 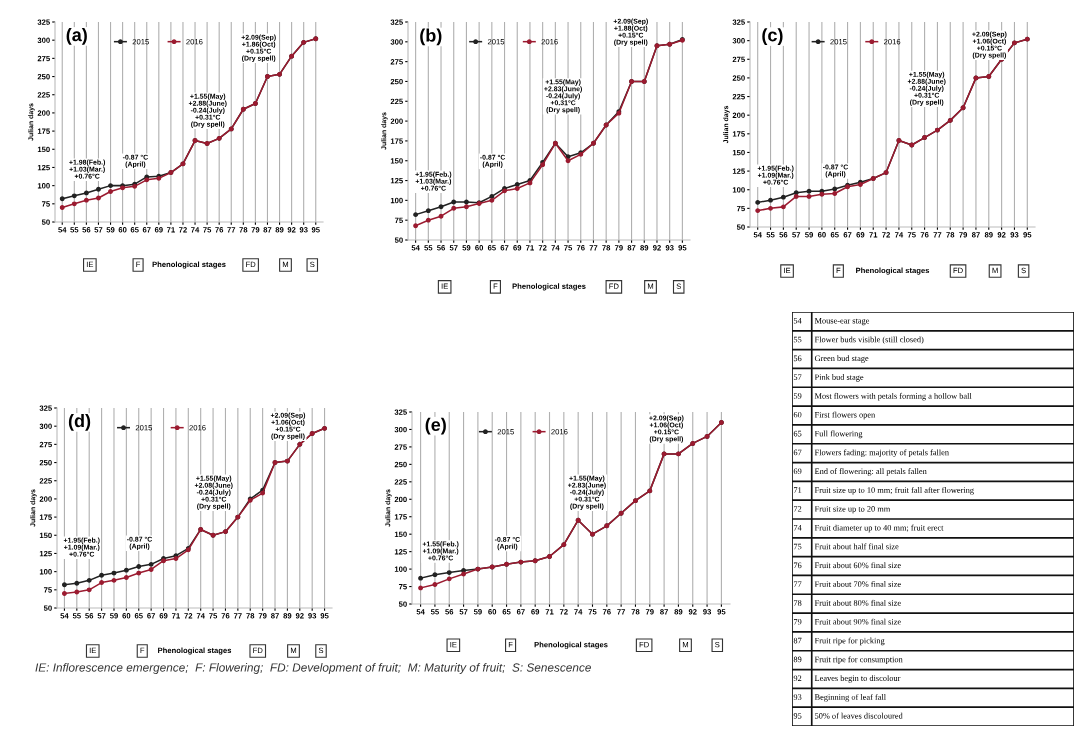 What do you see at coordinates (797, 433) in the screenshot?
I see `category-label: 65` at bounding box center [797, 433].